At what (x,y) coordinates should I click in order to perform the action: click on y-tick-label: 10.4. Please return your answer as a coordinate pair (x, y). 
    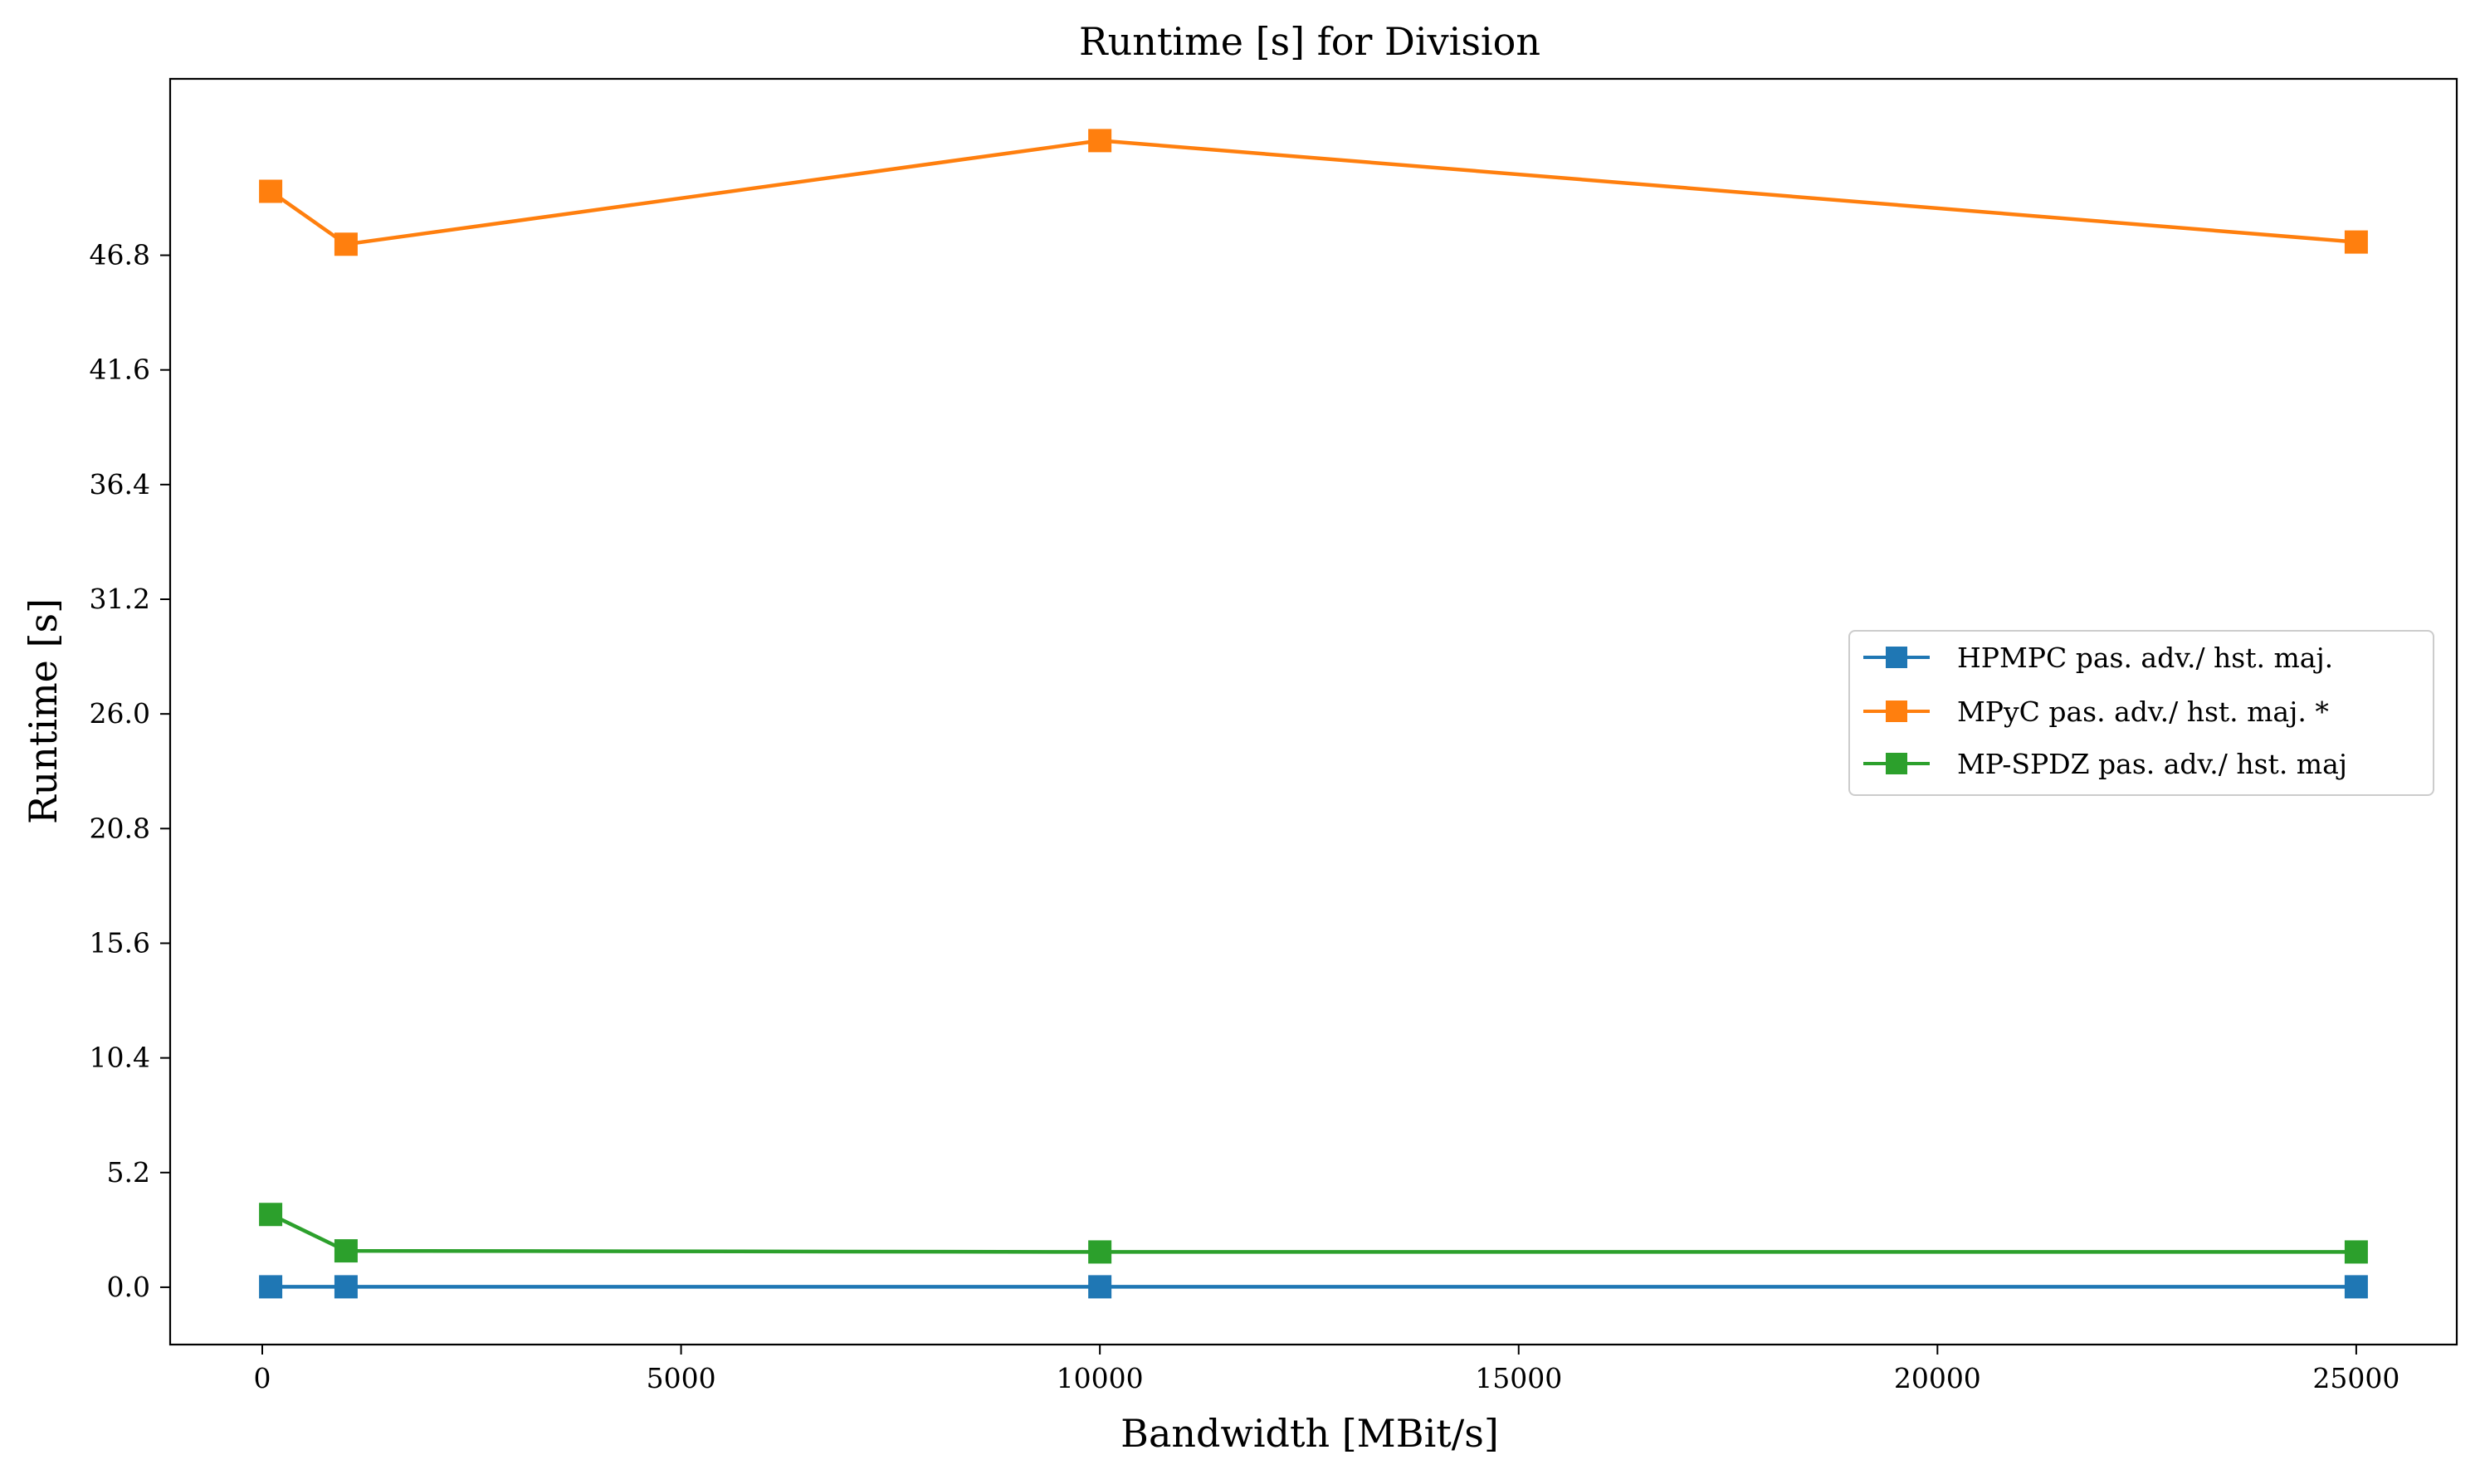
    Looking at the image, I should click on (120, 1058).